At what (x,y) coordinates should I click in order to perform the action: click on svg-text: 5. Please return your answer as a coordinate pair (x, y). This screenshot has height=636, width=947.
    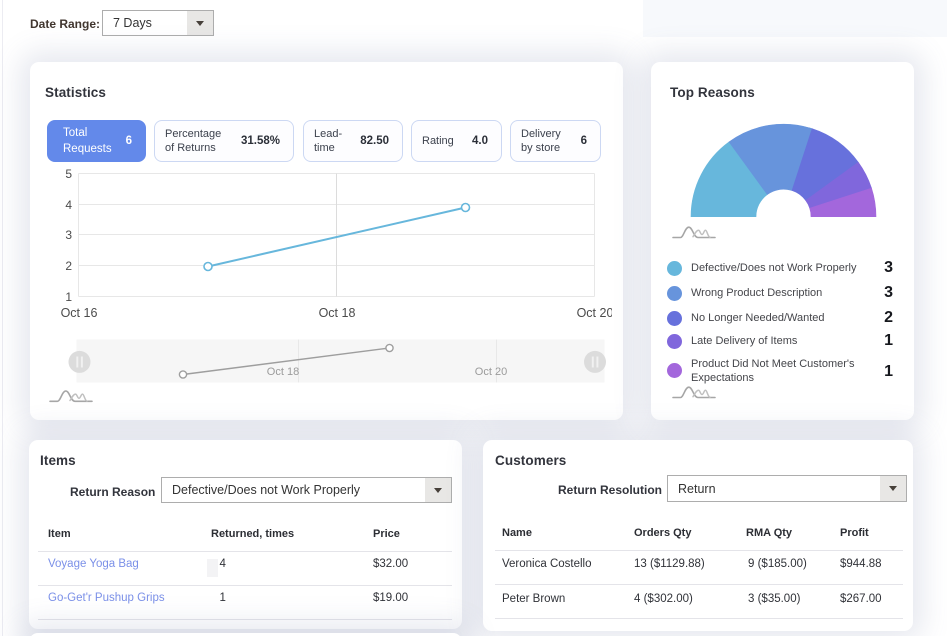
    Looking at the image, I should click on (68, 174).